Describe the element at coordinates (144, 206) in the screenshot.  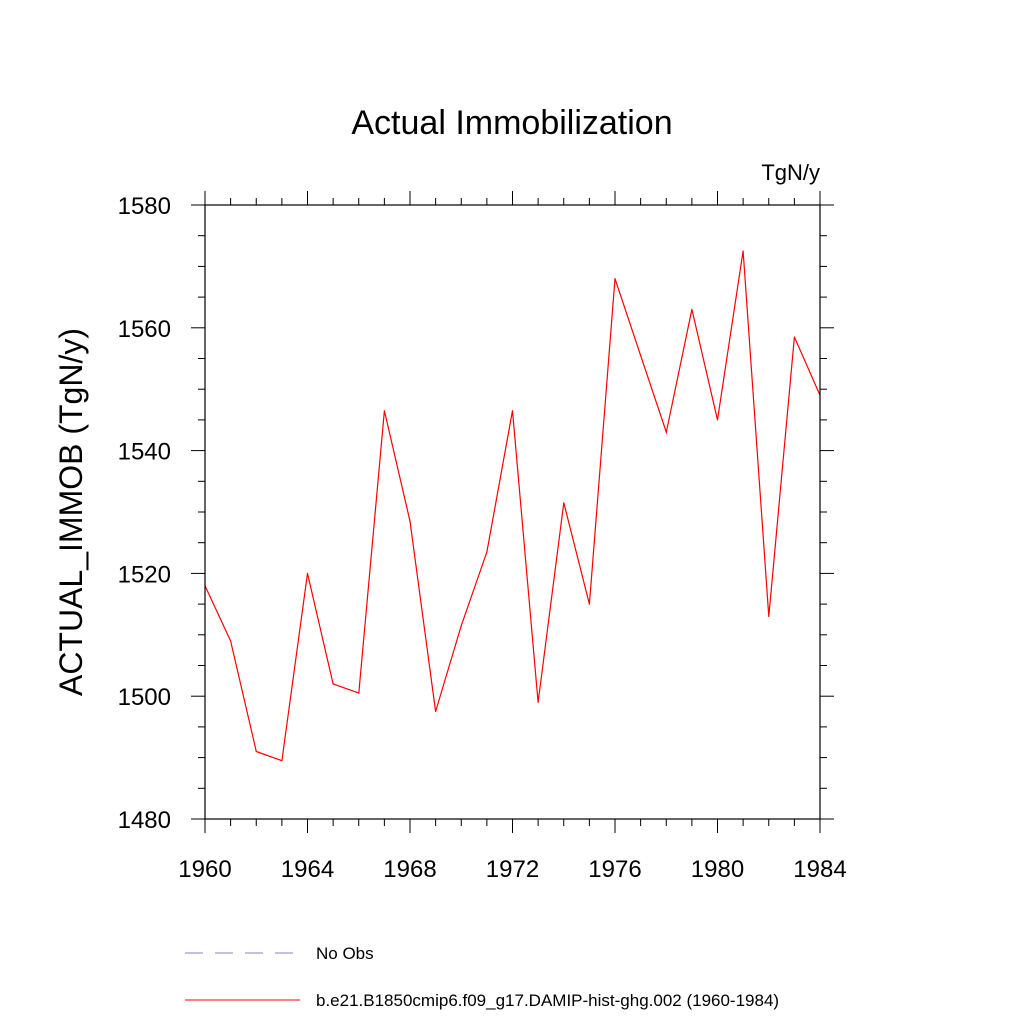
I see `y-tick-label: 1580` at that location.